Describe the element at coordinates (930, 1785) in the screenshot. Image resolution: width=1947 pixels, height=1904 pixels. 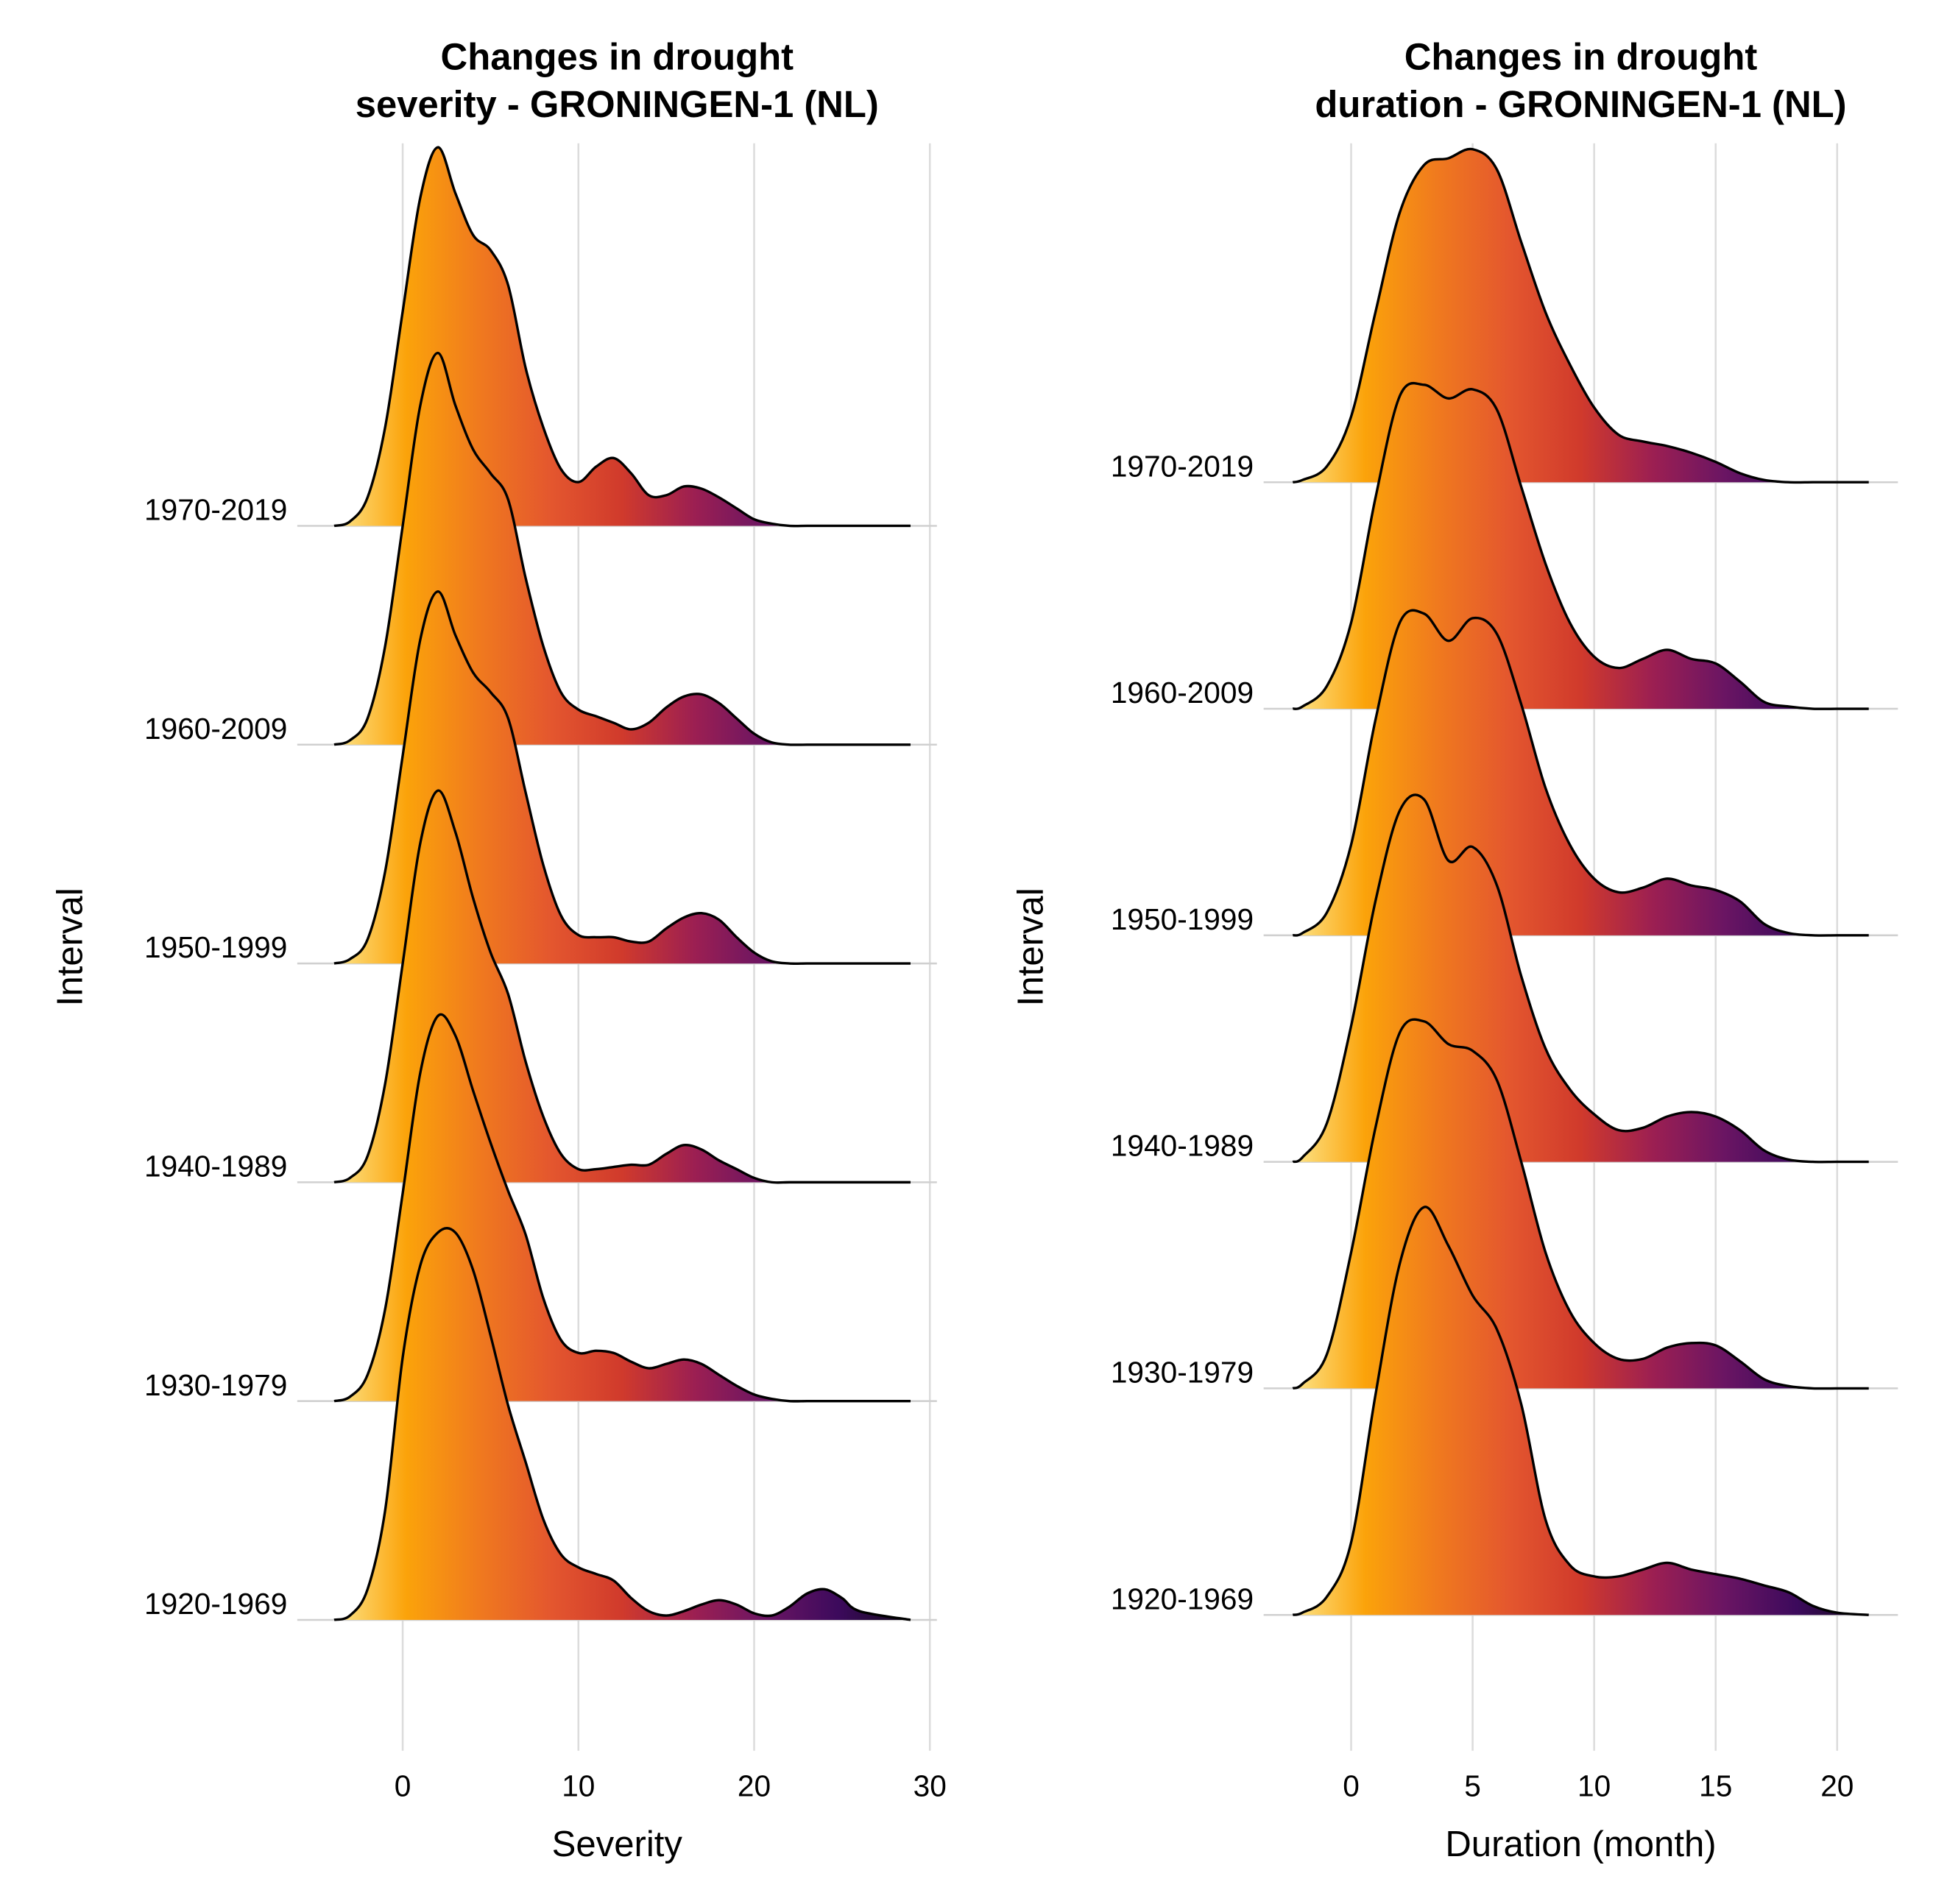
I see `x-tick-label: 30` at that location.